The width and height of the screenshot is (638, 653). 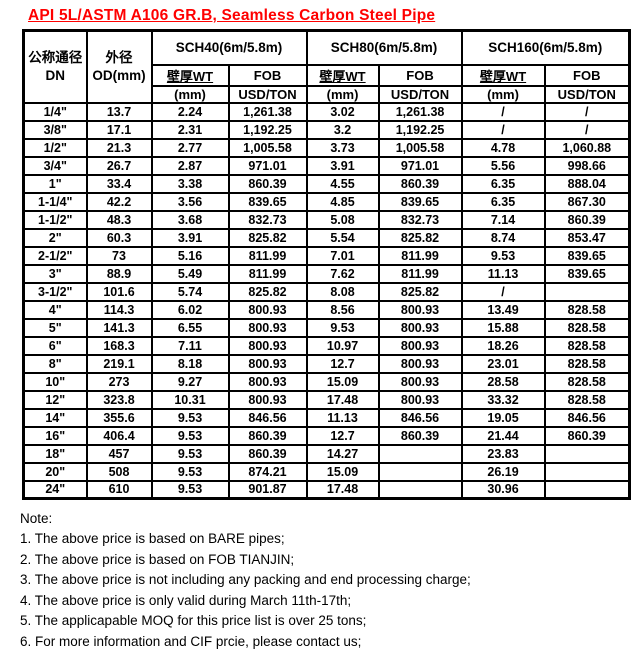 I want to click on table-cell: 3.91, so click(x=342, y=165).